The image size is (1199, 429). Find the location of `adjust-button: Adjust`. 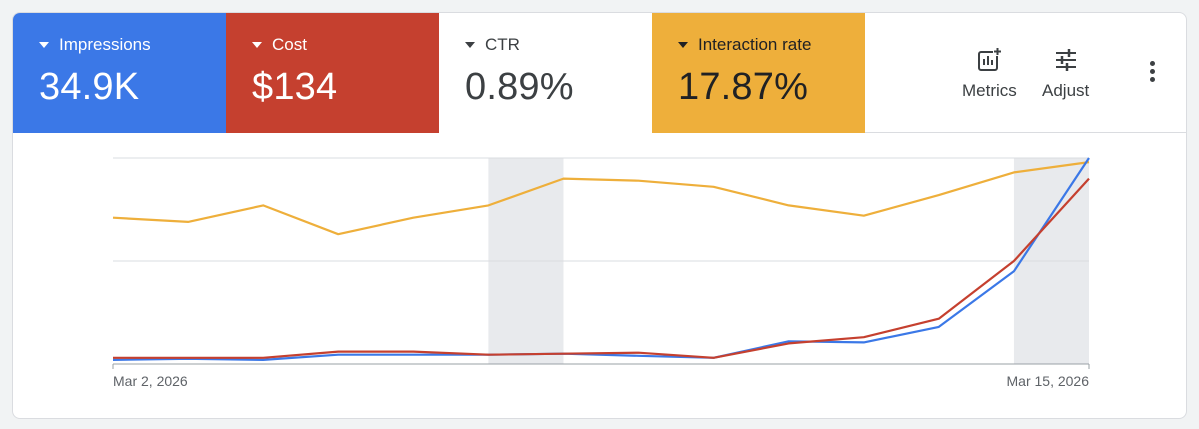

adjust-button: Adjust is located at coordinates (1065, 74).